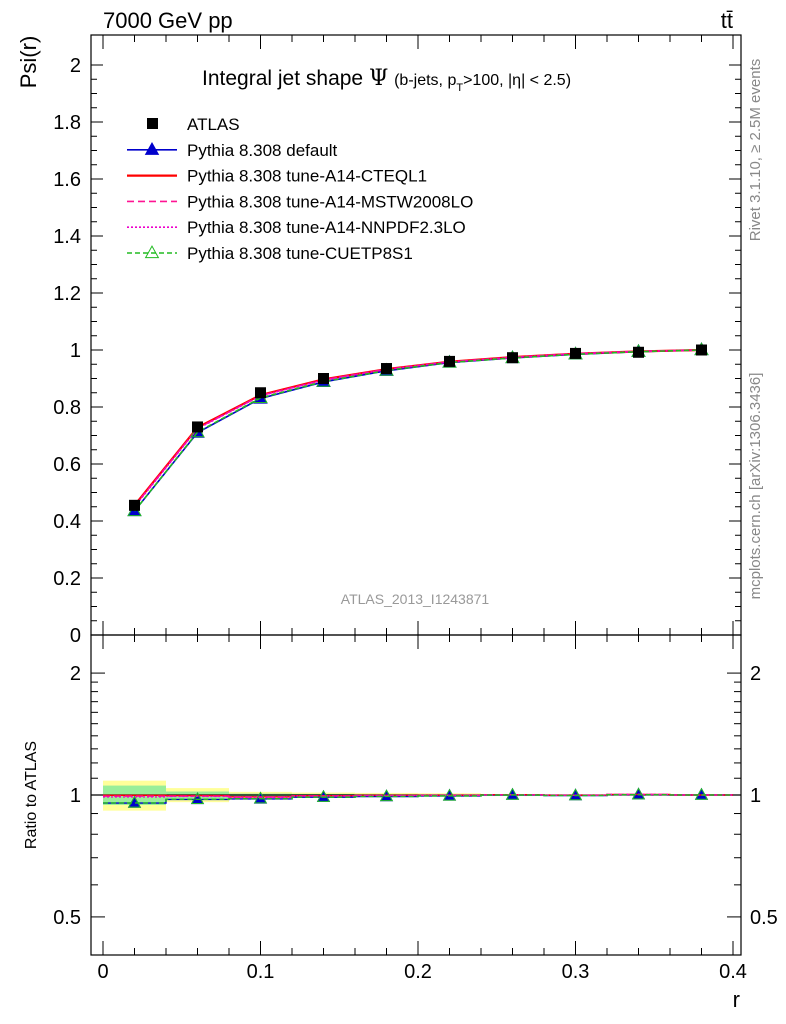 This screenshot has height=1024, width=786. What do you see at coordinates (75, 636) in the screenshot?
I see `main-ytick-label: 0` at bounding box center [75, 636].